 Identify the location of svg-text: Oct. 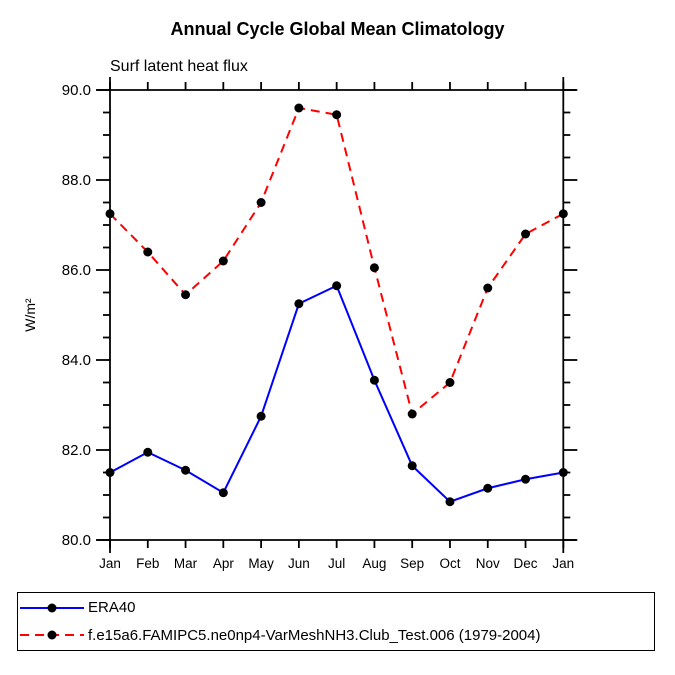
(449, 563).